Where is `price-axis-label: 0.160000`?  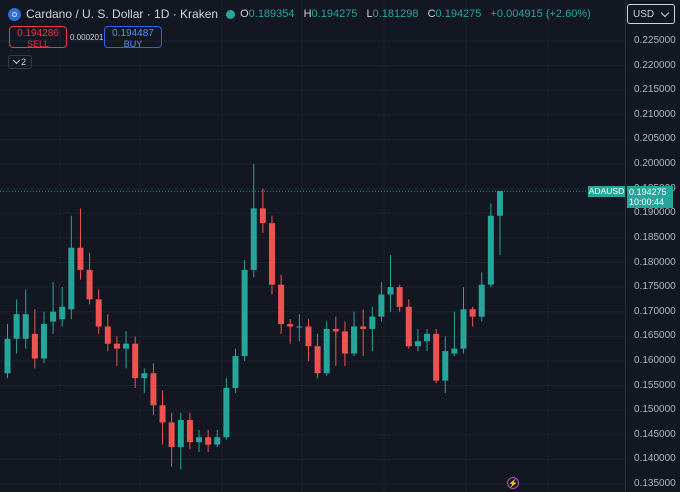 price-axis-label: 0.160000 is located at coordinates (655, 360).